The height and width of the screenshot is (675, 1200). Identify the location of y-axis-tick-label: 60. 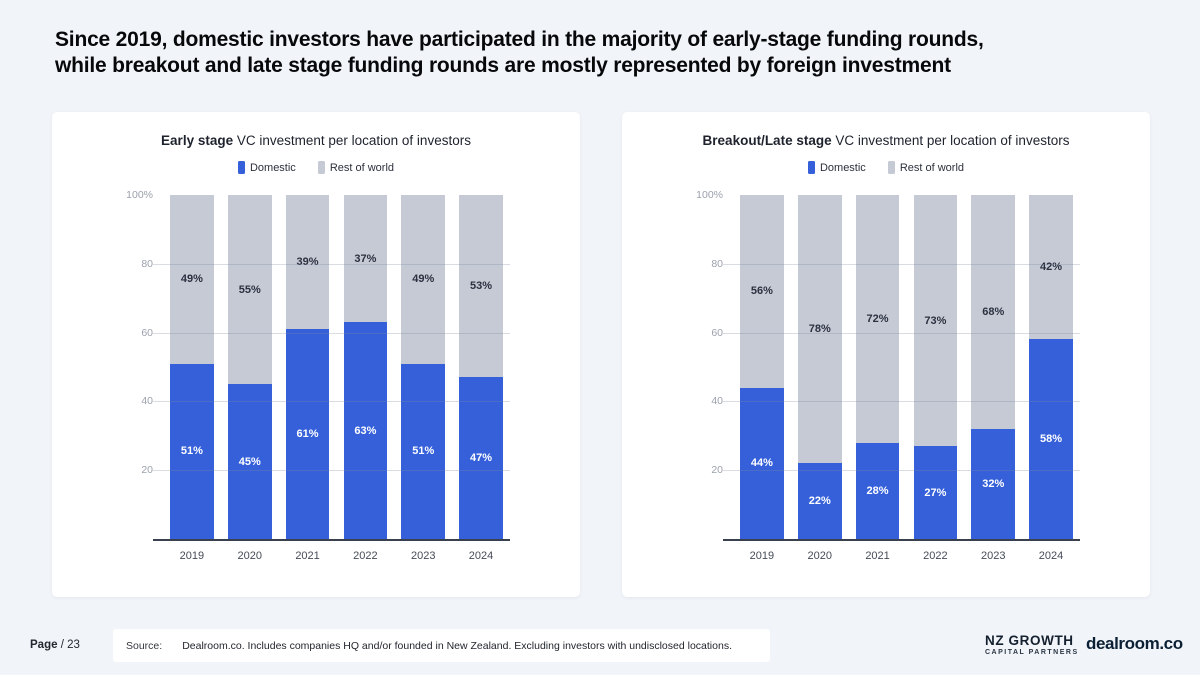
(717, 332).